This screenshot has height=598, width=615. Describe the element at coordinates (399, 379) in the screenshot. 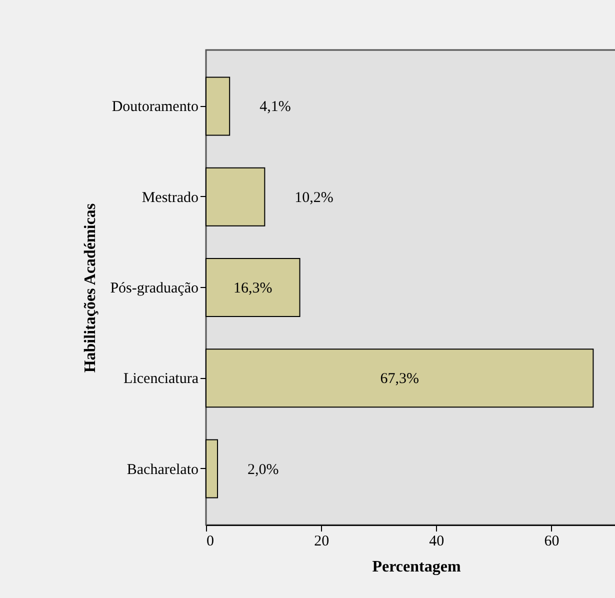

I see `data-label: 67,3%` at that location.